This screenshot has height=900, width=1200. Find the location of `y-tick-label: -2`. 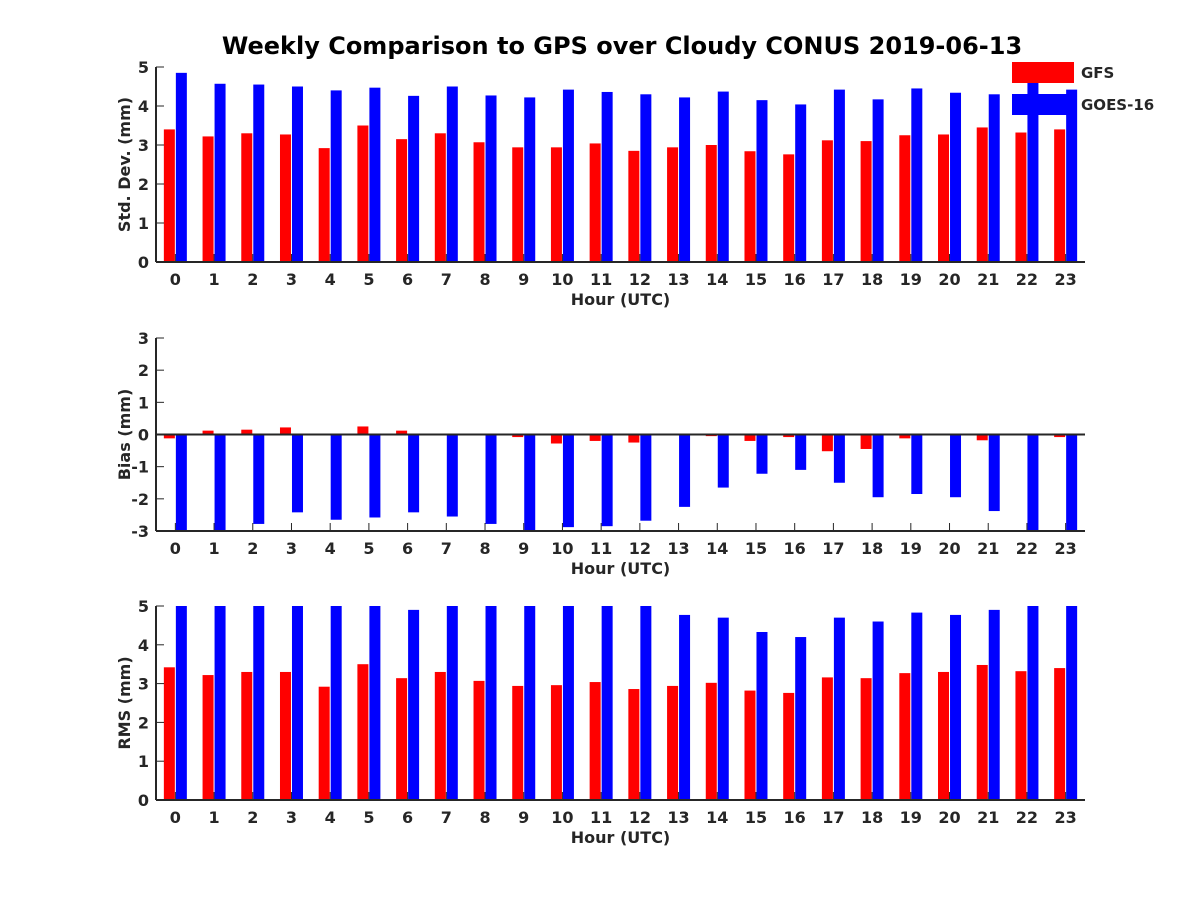

y-tick-label: -2 is located at coordinates (140, 499).